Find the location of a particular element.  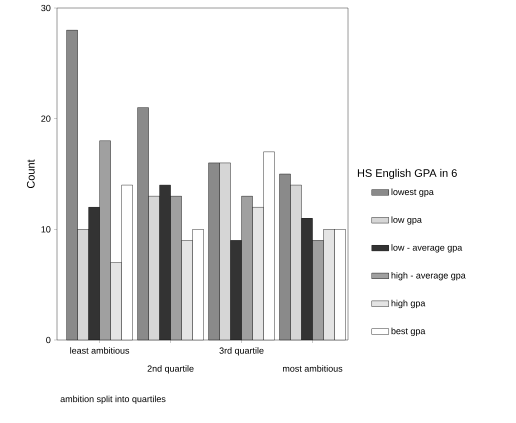

x-tick-label: 2nd quartile is located at coordinates (171, 369).